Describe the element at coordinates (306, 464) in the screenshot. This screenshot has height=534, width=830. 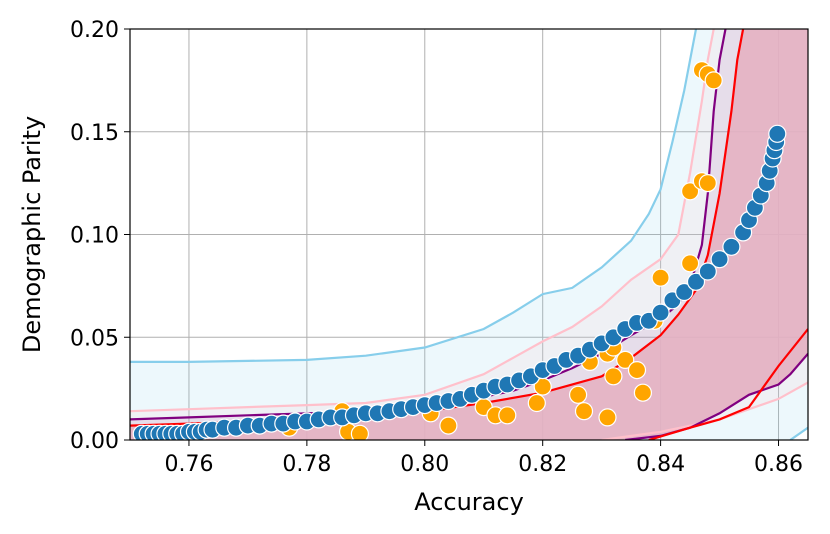
I see `x-tick-label-1: 0.78` at that location.